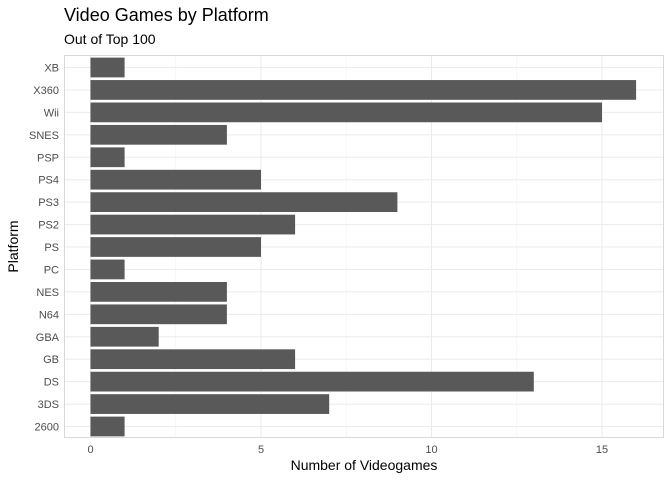  What do you see at coordinates (44, 136) in the screenshot?
I see `y-tick-label: SNES` at bounding box center [44, 136].